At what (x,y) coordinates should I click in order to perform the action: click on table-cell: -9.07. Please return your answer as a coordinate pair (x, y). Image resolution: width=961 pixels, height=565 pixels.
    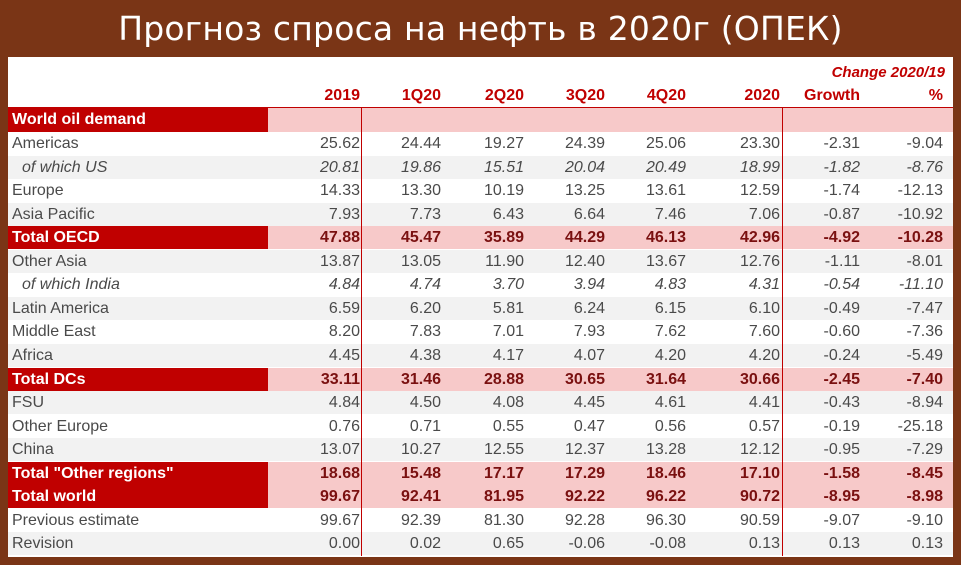
    Looking at the image, I should click on (841, 520).